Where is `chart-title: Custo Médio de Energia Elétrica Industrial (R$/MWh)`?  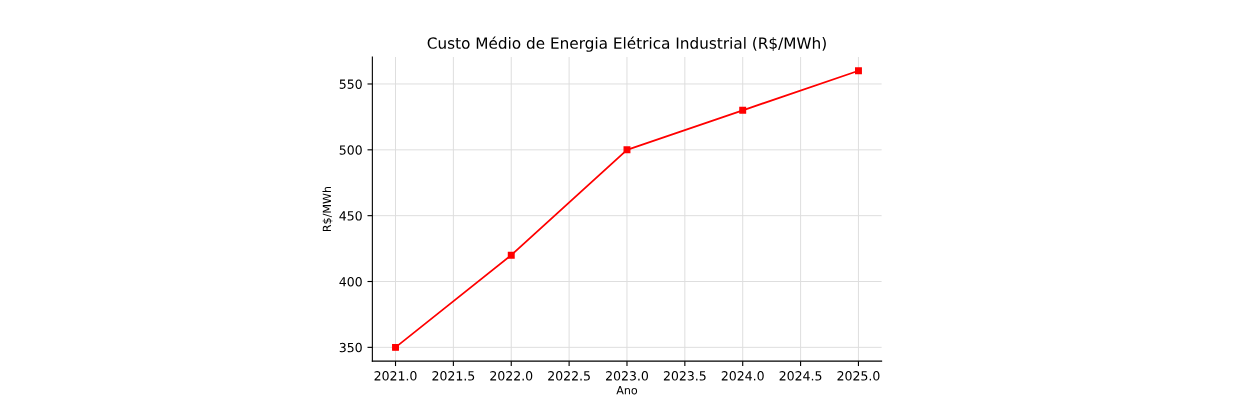 chart-title: Custo Médio de Energia Elétrica Industrial (R$/MWh) is located at coordinates (626, 44).